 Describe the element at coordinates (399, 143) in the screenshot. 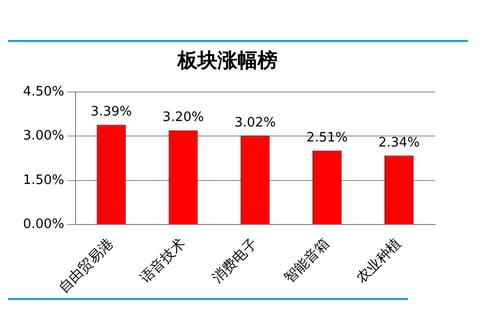

I see `data-label: 2.34%` at that location.